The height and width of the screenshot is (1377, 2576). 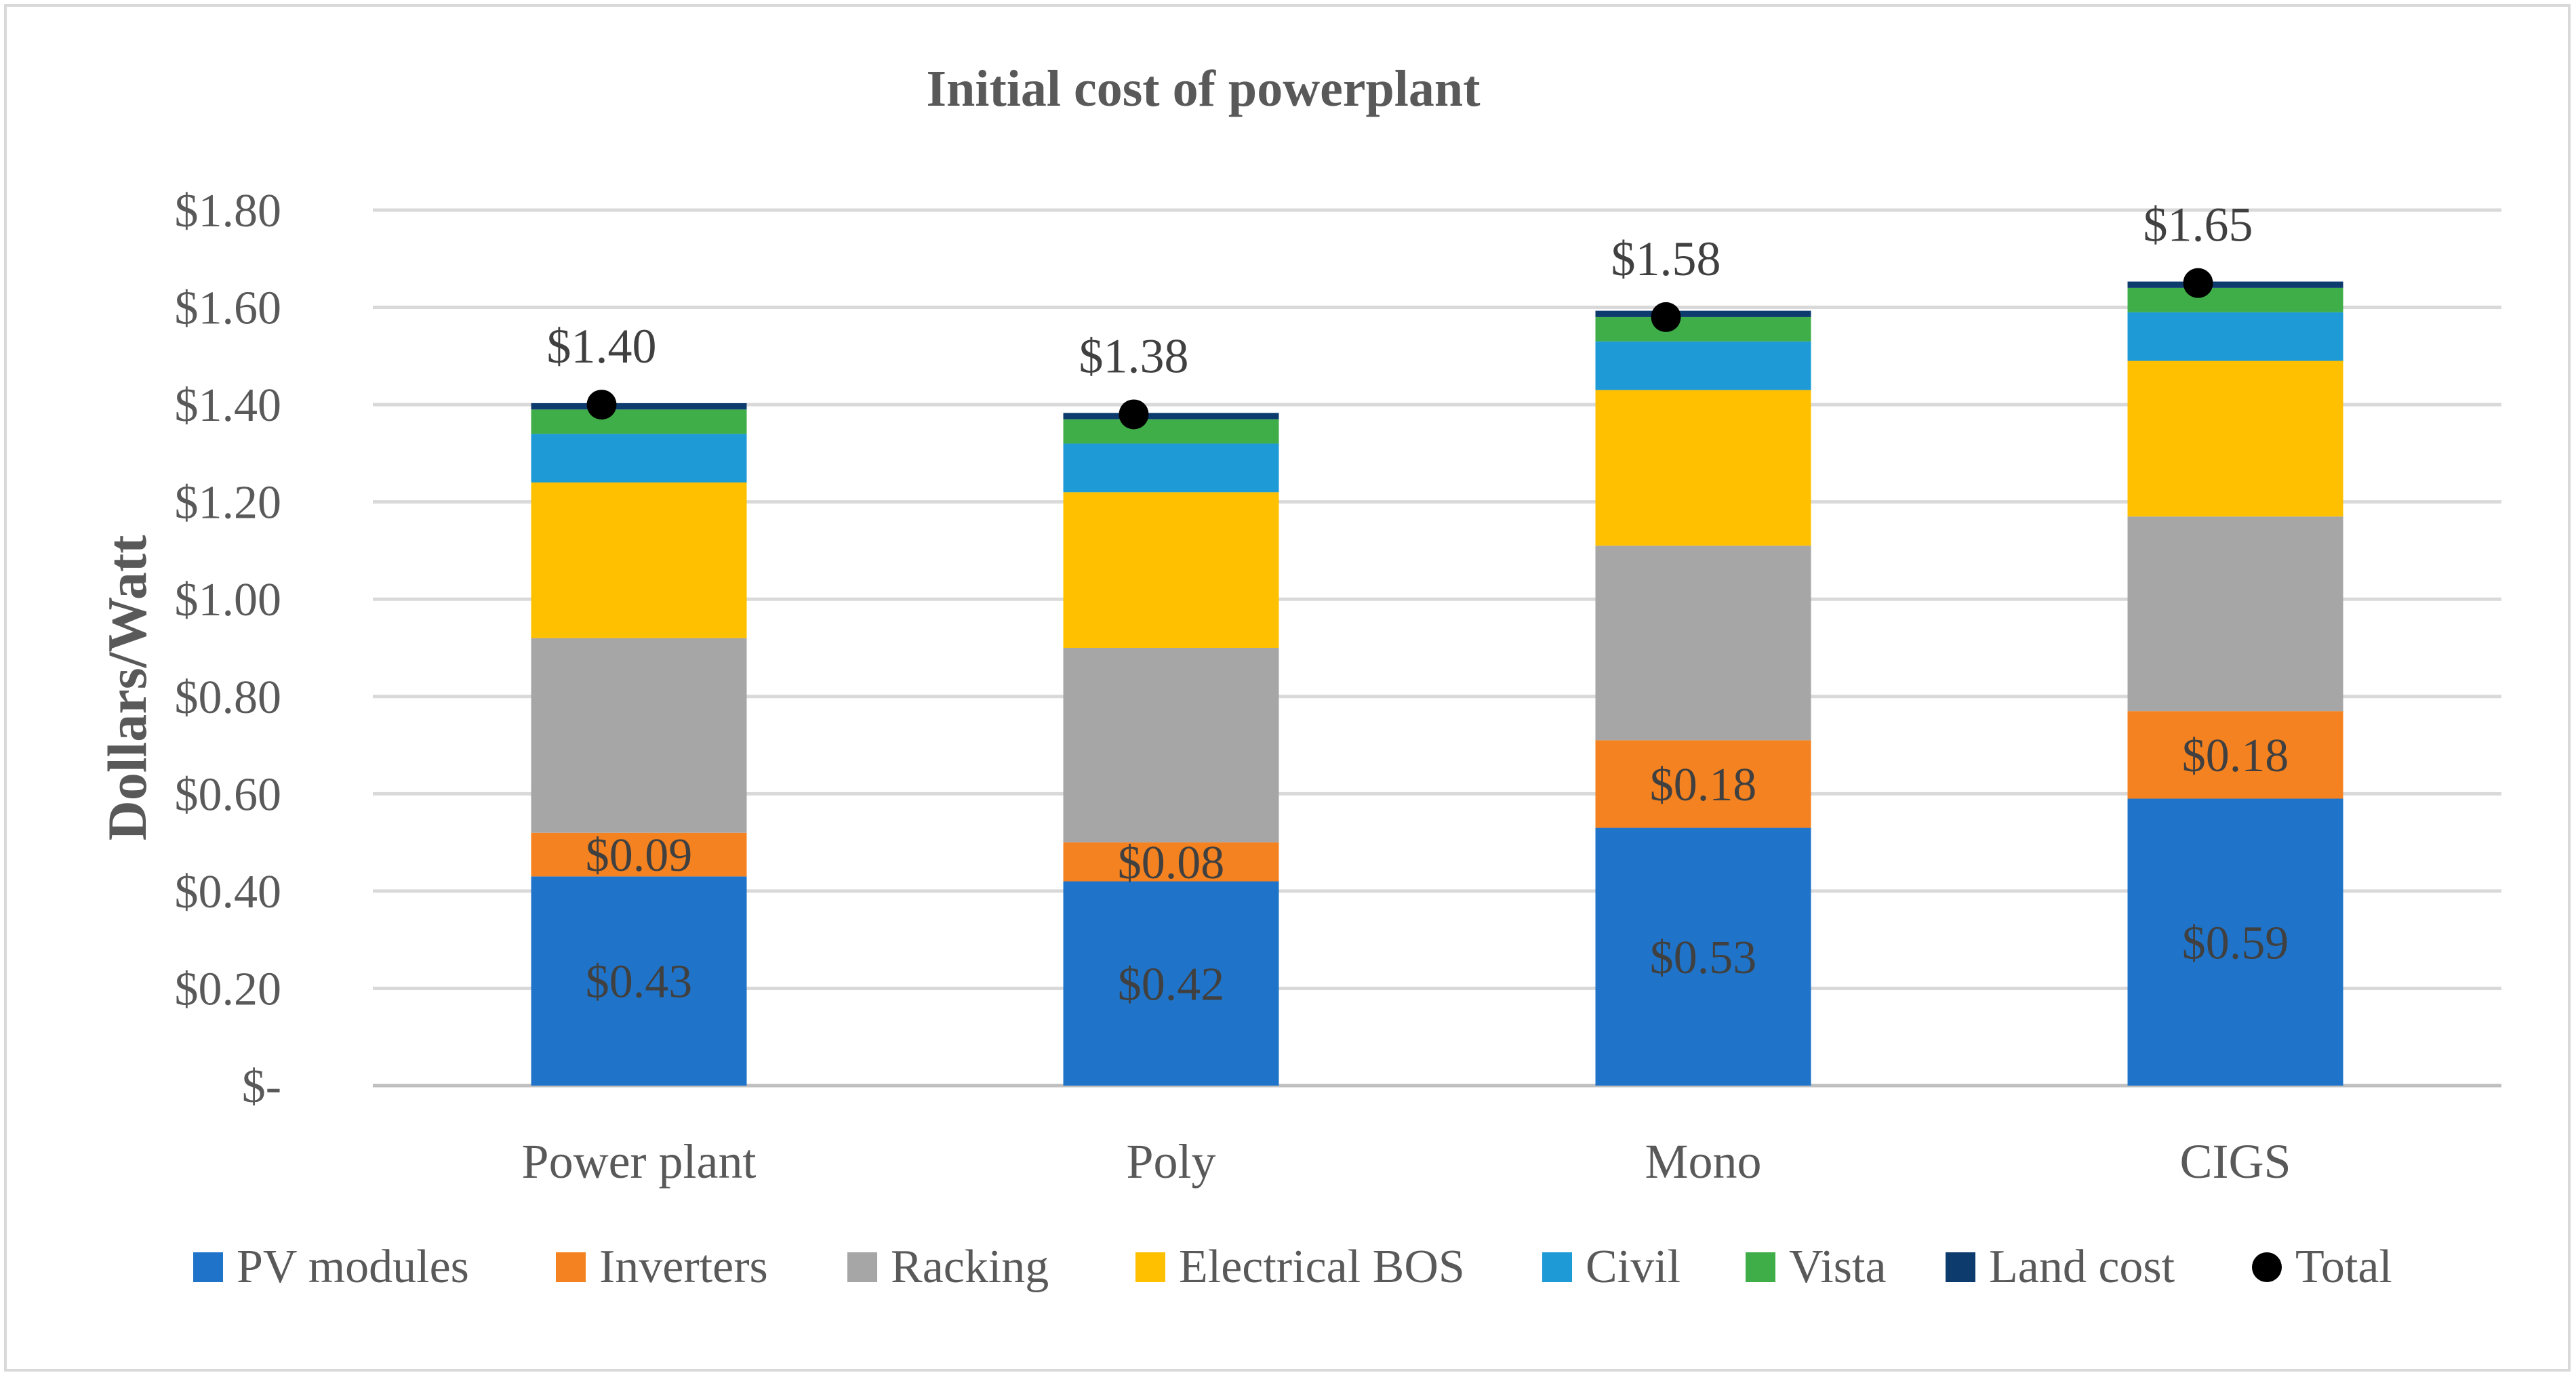 I want to click on y-tick-label: $1.00, so click(x=228, y=600).